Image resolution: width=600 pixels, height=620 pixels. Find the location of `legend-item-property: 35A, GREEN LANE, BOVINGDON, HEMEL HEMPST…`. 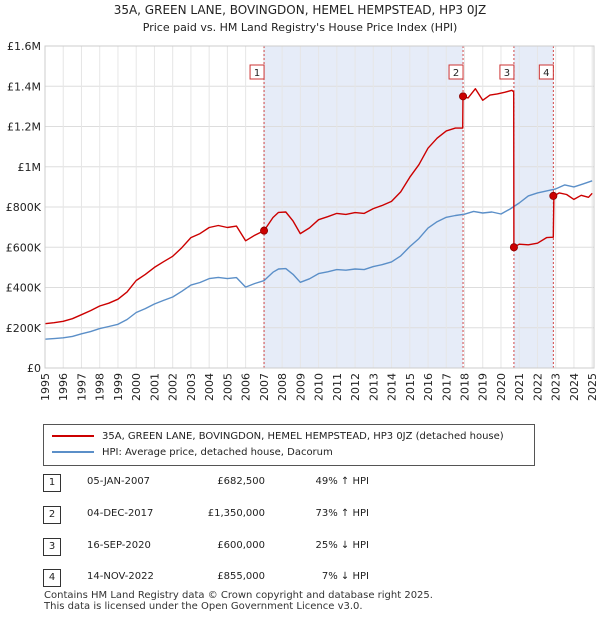

legend-item-property: 35A, GREEN LANE, BOVINGDON, HEMEL HEMPST… is located at coordinates (278, 437).